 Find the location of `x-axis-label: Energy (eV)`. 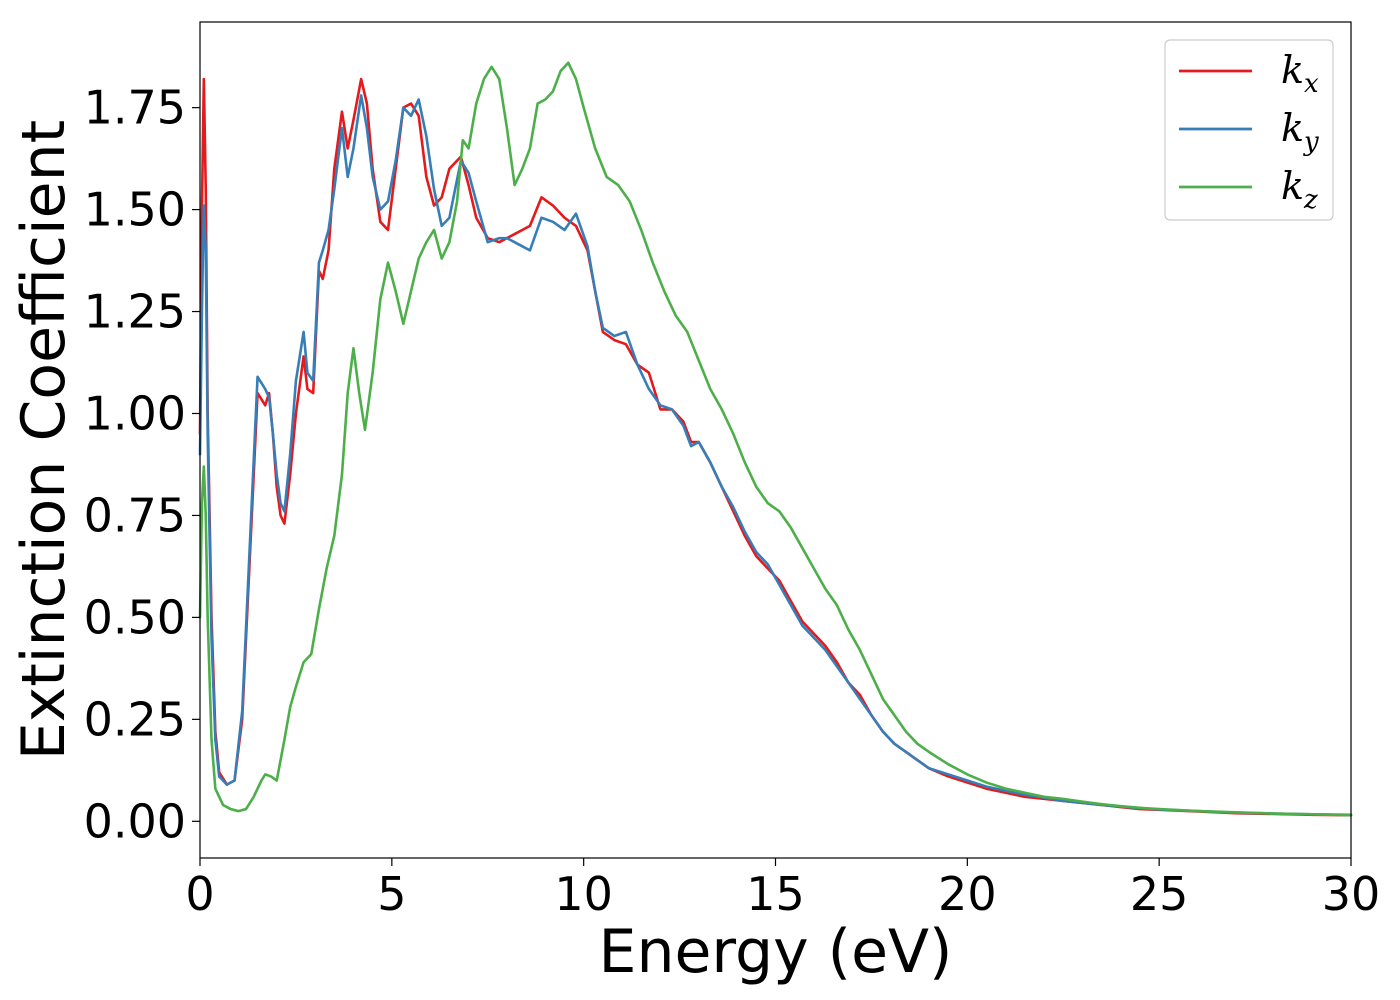

x-axis-label: Energy (eV) is located at coordinates (776, 952).